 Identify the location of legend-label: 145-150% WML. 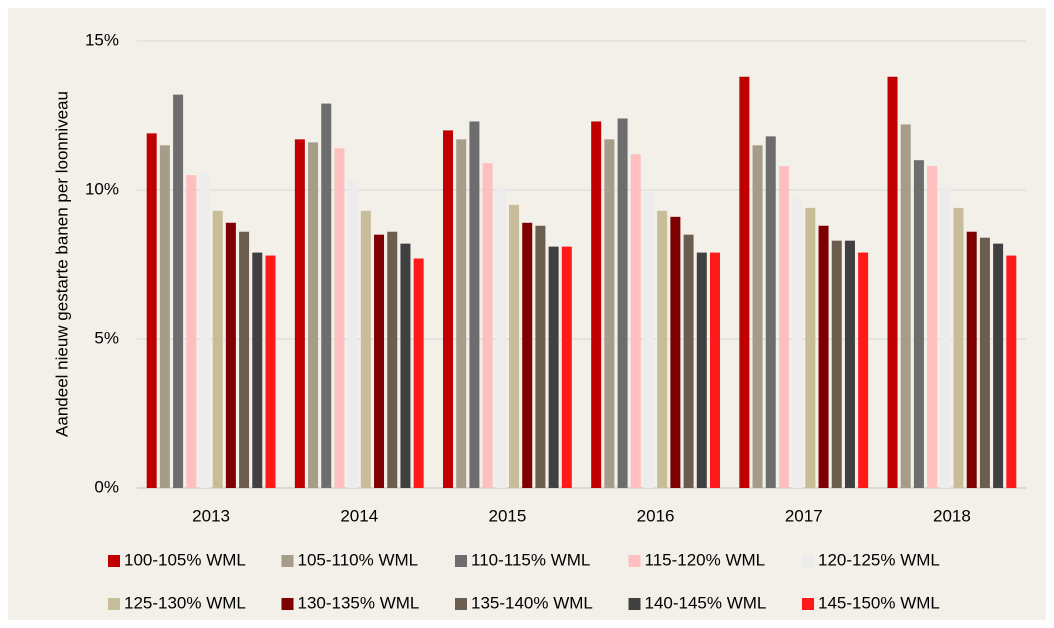
(879, 602).